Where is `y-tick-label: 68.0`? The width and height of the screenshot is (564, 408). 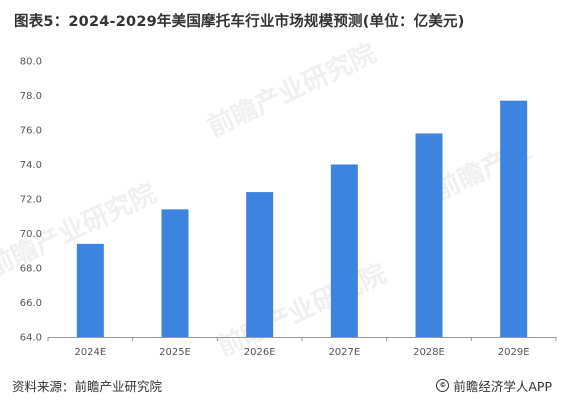
y-tick-label: 68.0 is located at coordinates (31, 269).